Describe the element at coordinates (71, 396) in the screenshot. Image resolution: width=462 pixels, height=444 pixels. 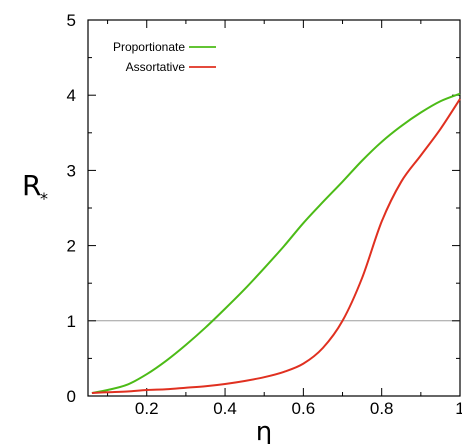
I see `y-tick-label: 0` at that location.